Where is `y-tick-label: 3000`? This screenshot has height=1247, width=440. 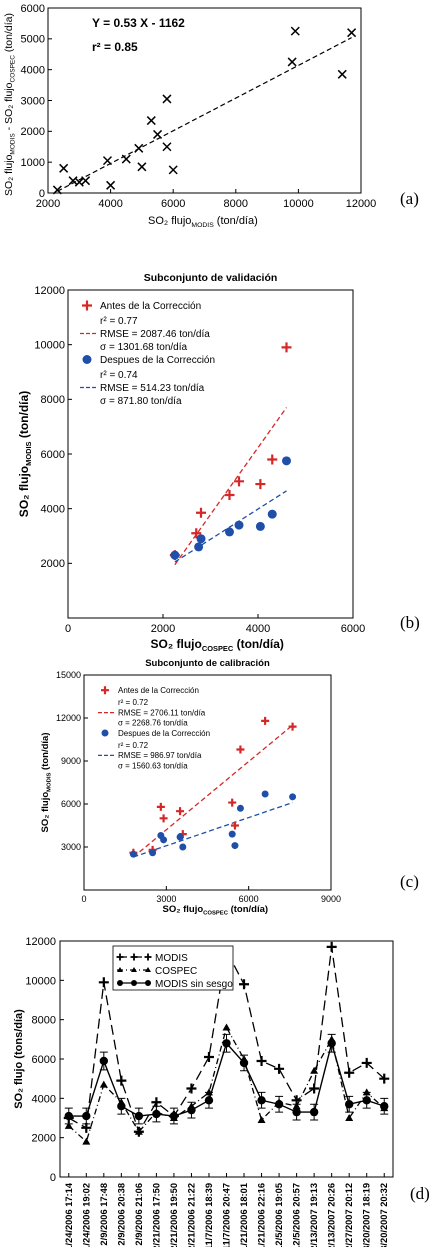
y-tick-label: 3000 is located at coordinates (71, 847).